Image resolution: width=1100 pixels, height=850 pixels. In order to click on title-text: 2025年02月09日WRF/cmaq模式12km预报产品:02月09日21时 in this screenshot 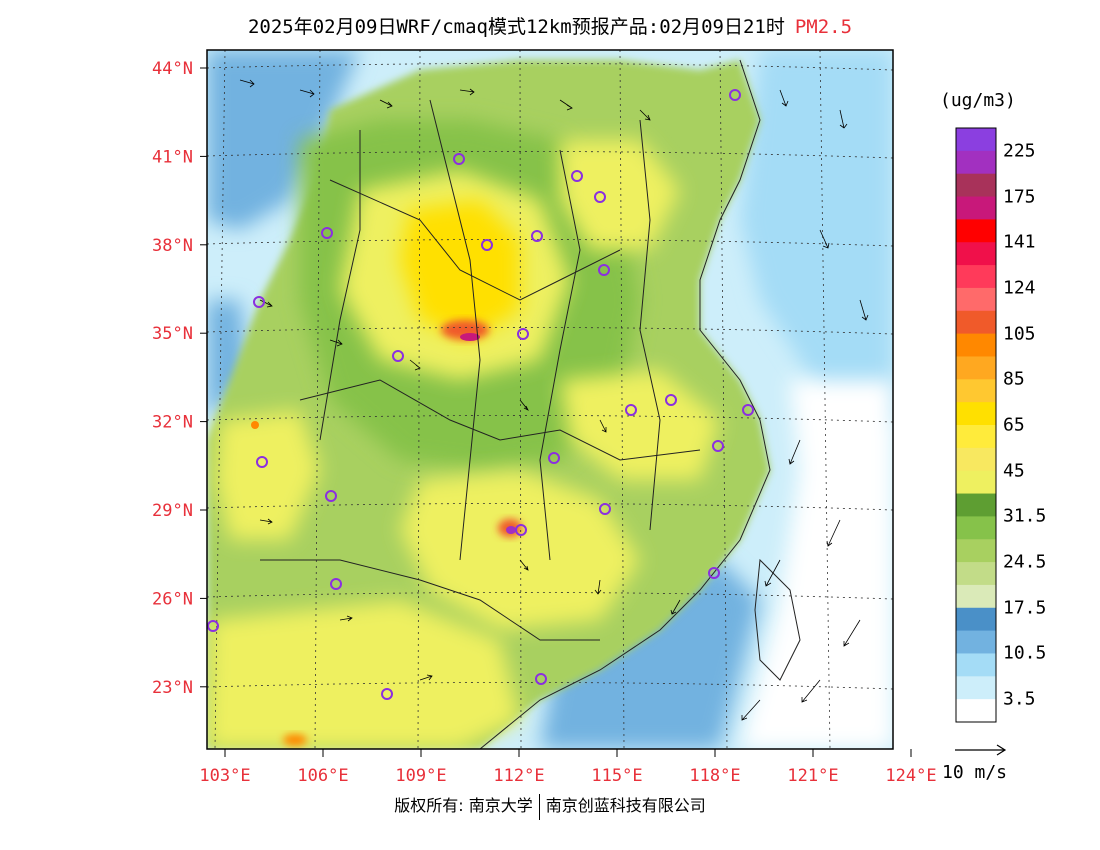, I will do `click(516, 27)`.